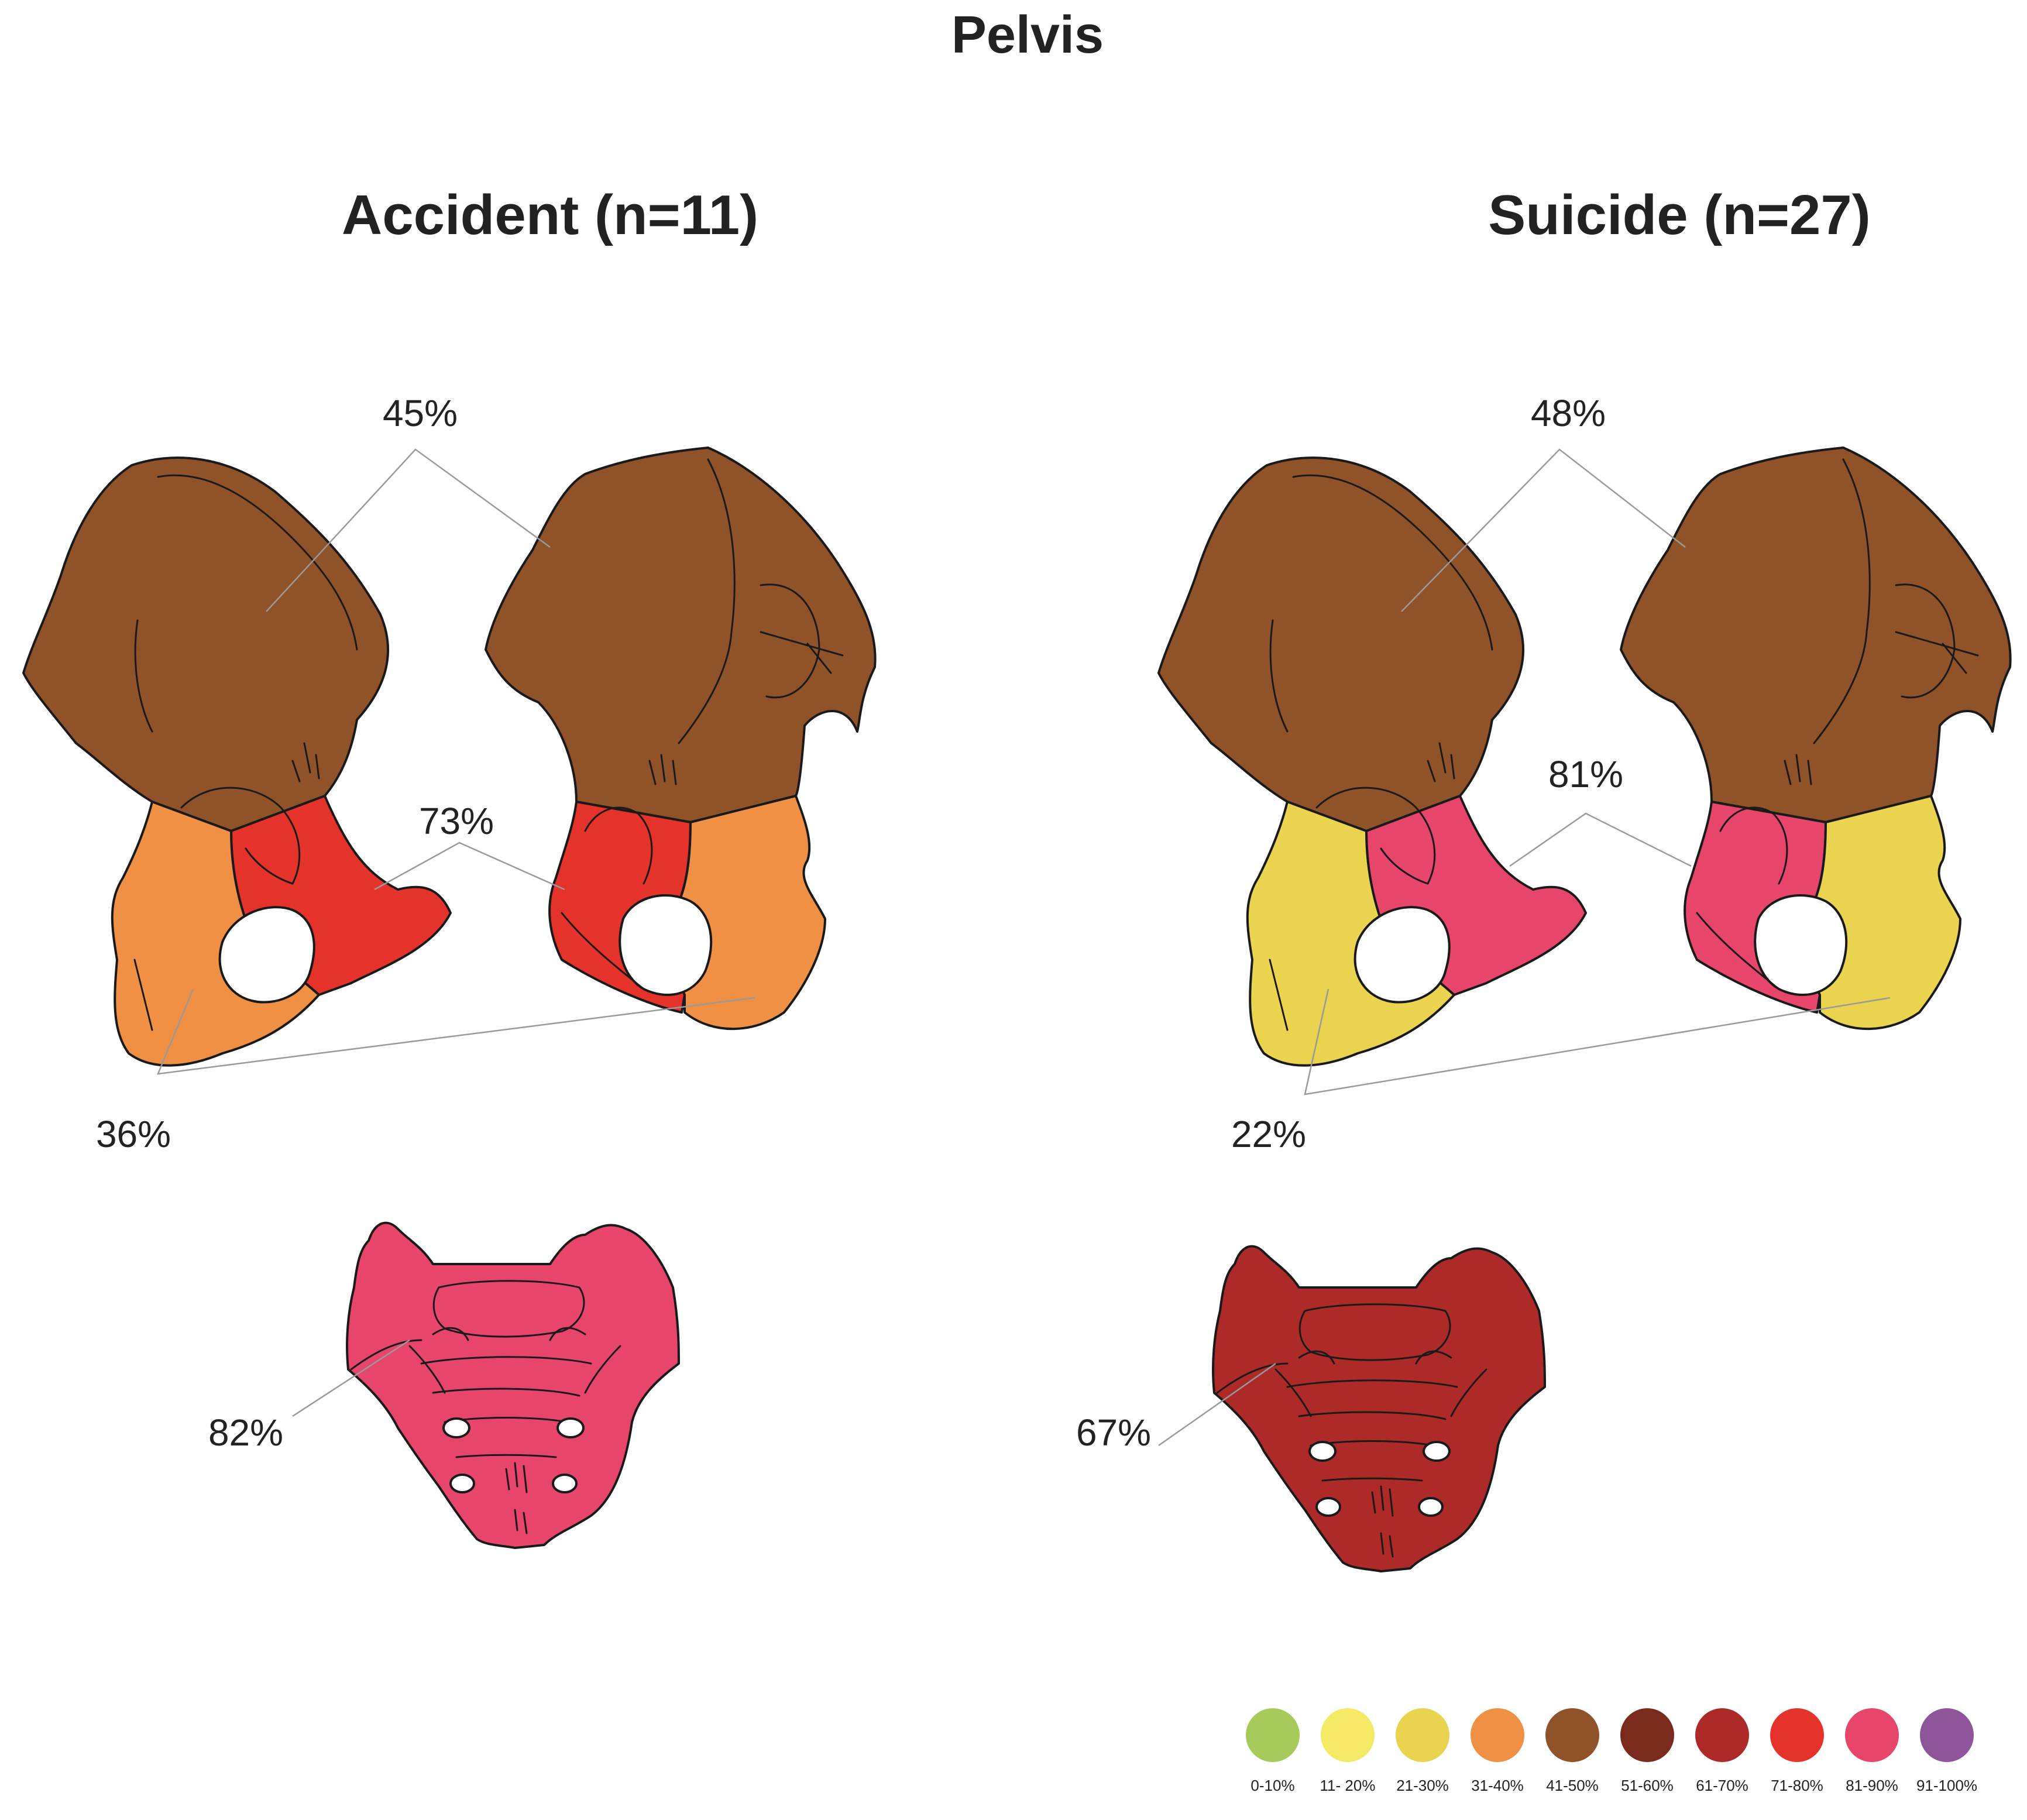 The image size is (2027, 1820). What do you see at coordinates (1272, 1785) in the screenshot?
I see `legend-label: 0-10%` at bounding box center [1272, 1785].